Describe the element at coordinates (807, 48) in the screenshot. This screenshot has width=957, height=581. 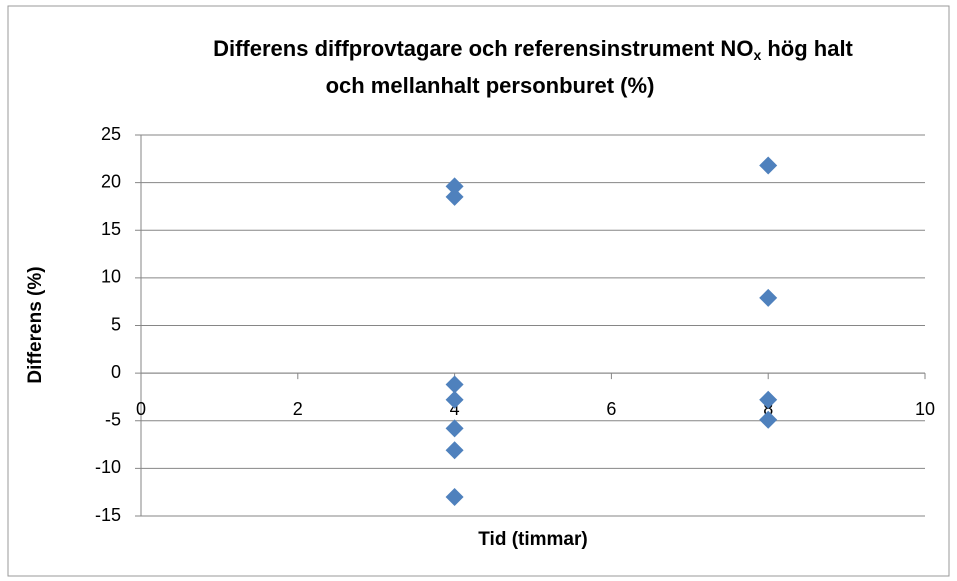
I see `title-part: hög halt` at that location.